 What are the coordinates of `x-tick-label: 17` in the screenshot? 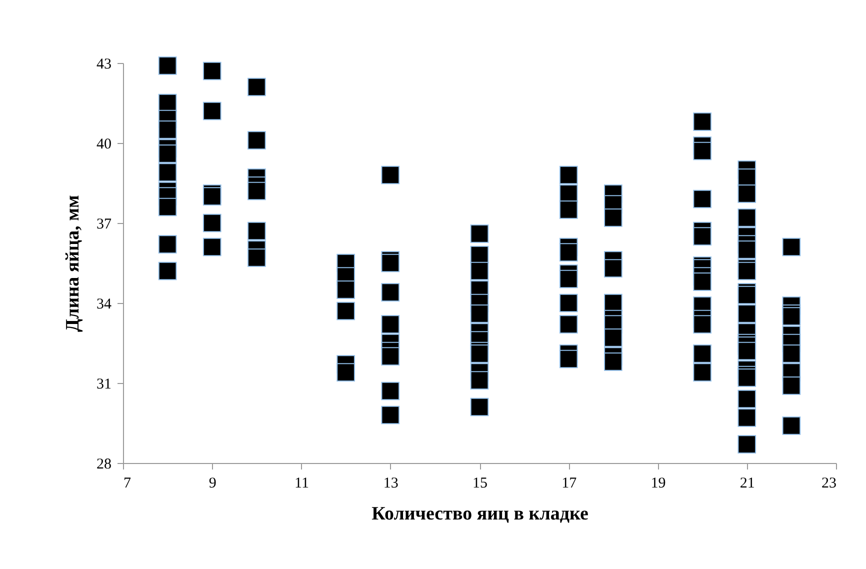 It's located at (570, 484).